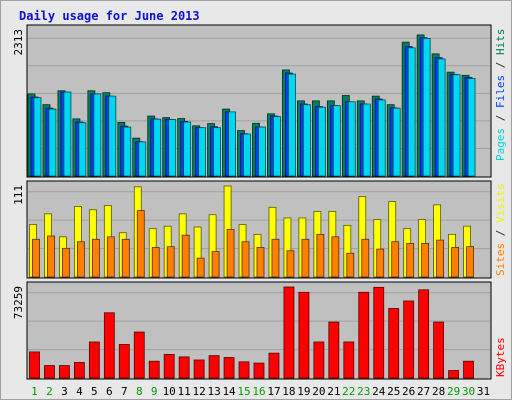  I want to click on legend: KBytes, so click(500, 357).